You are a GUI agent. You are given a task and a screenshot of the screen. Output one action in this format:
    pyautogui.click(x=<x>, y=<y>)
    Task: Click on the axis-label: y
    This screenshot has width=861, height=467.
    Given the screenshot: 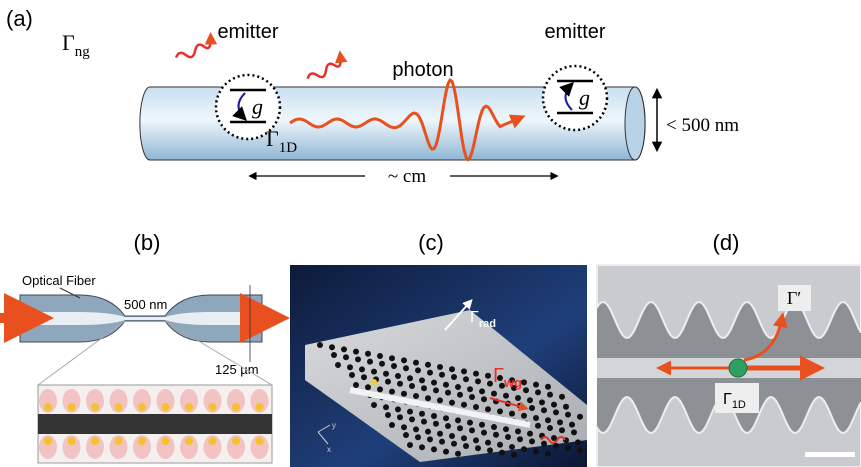 What is the action you would take?
    pyautogui.click(x=334, y=425)
    